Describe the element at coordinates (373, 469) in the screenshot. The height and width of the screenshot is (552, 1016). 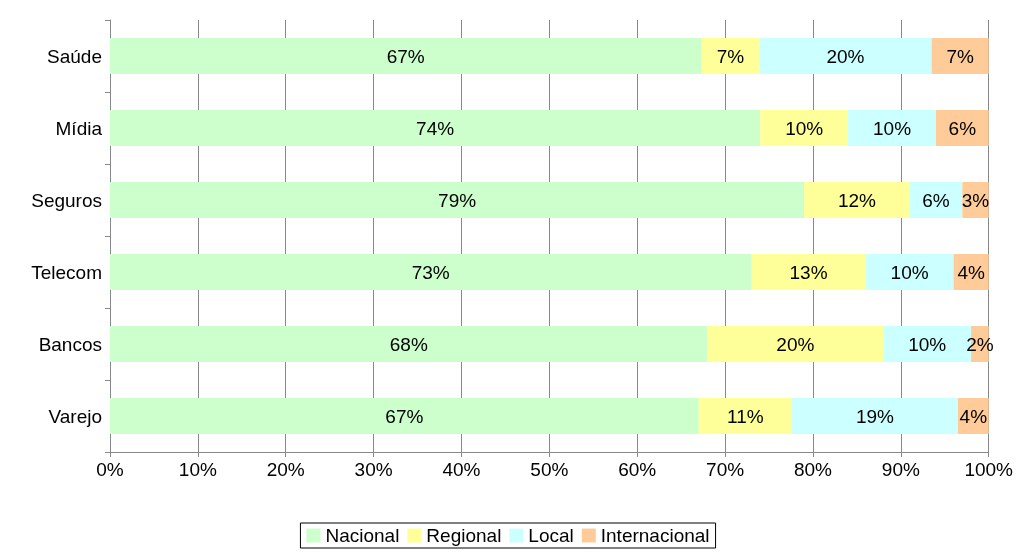
I see `x-tick-label: 30%` at that location.